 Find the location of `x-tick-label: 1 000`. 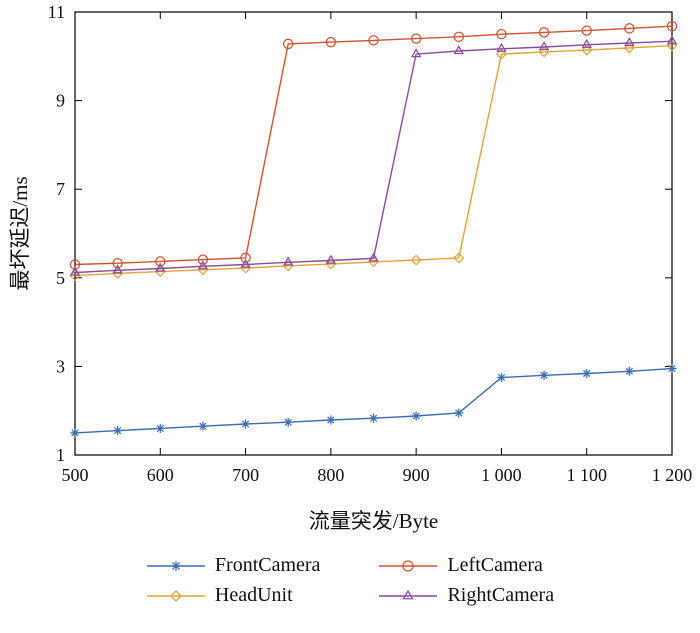

x-tick-label: 1 000 is located at coordinates (501, 475).